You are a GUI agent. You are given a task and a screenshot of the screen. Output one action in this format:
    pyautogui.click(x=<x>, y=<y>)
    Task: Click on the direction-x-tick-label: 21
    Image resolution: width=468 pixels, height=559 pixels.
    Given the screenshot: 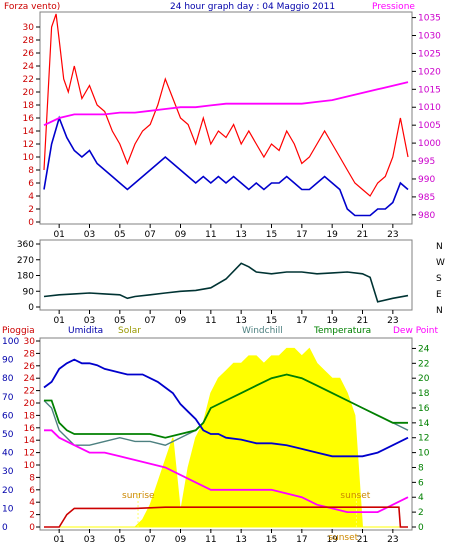 What is the action you would take?
    pyautogui.click(x=362, y=321)
    